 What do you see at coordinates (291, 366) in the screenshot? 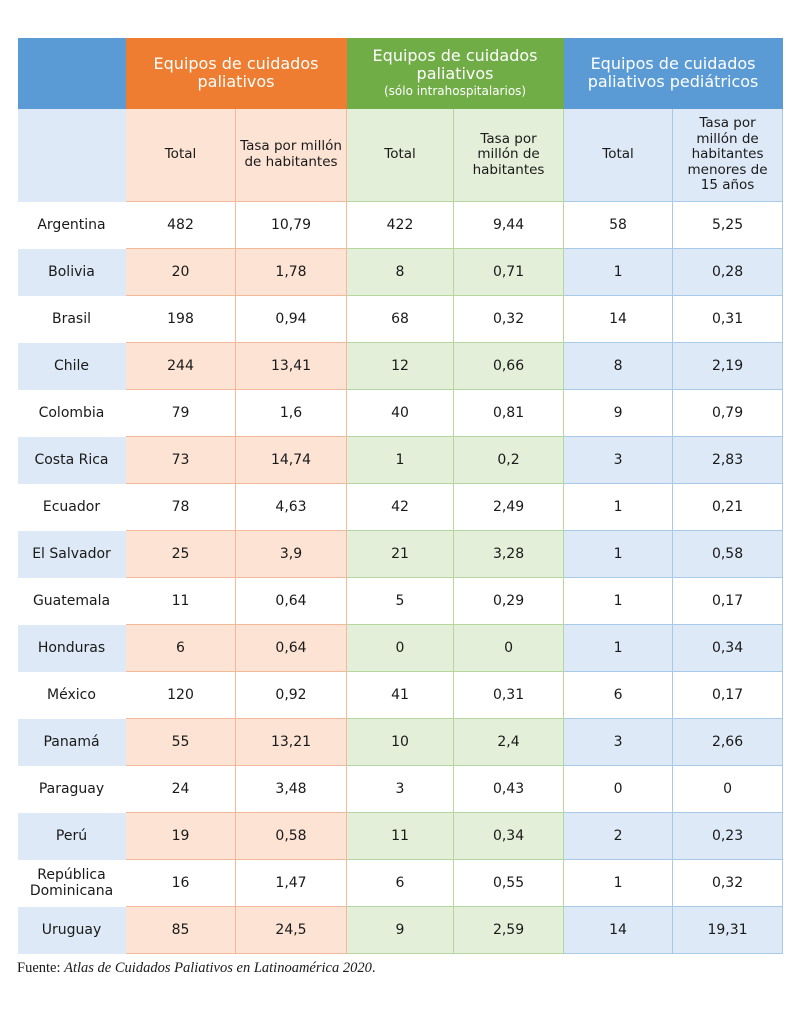
I see `value-cell-all-rate: 13,41` at bounding box center [291, 366].